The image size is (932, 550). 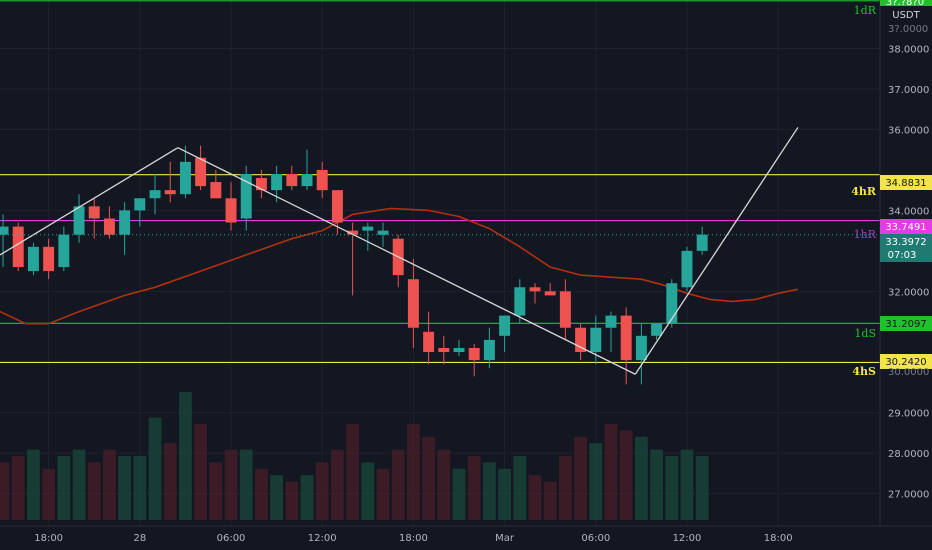 I want to click on candle-countdown-label: 07:03, so click(x=902, y=255).